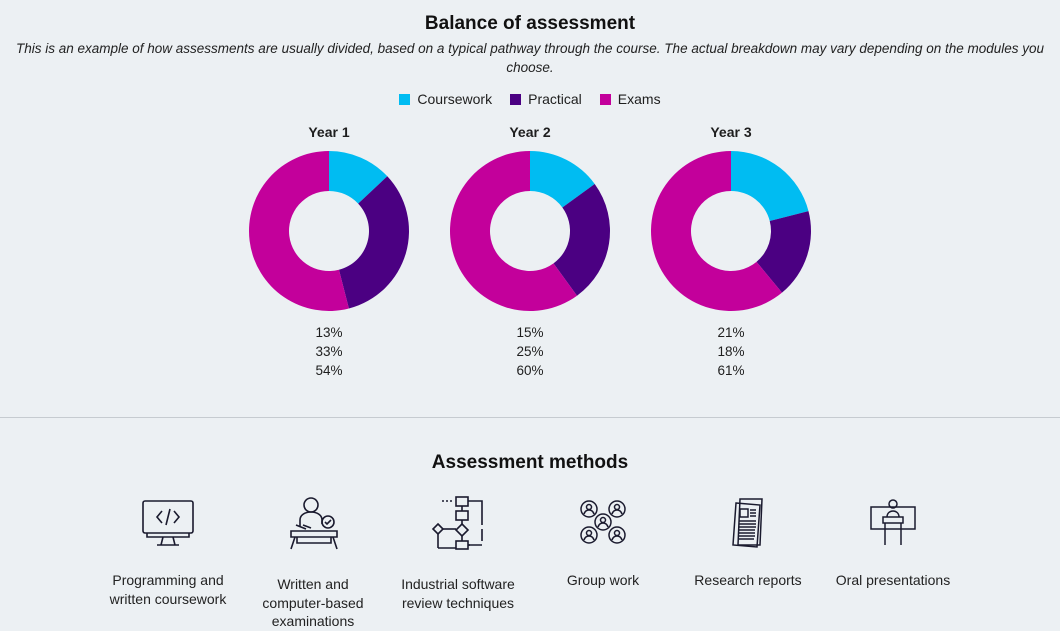  Describe the element at coordinates (603, 522) in the screenshot. I see `group-icon` at that location.